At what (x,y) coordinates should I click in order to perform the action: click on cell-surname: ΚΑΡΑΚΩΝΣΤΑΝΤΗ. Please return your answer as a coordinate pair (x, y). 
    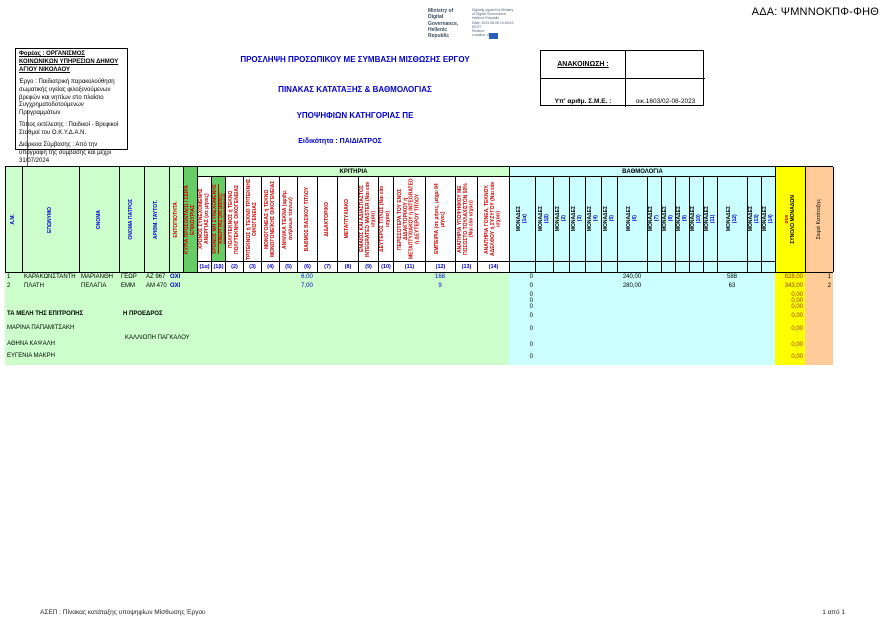
    Looking at the image, I should click on (50, 277).